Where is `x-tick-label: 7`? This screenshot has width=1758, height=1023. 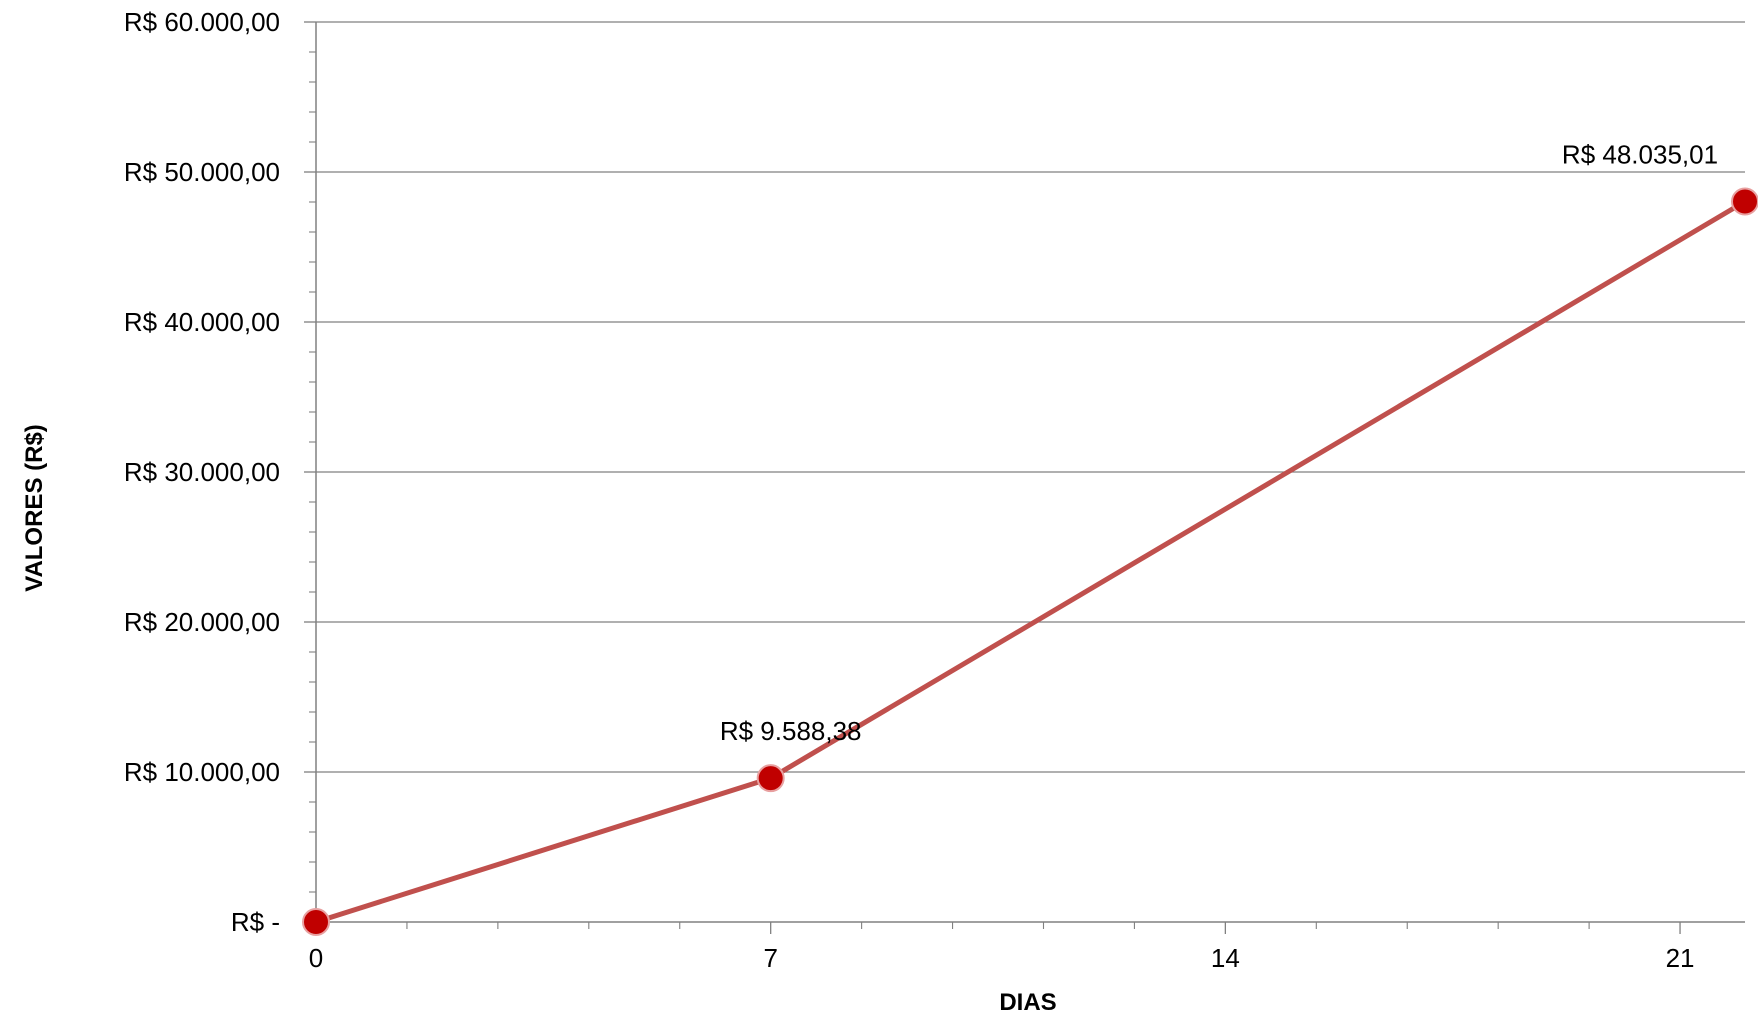
x-tick-label: 7 is located at coordinates (770, 958).